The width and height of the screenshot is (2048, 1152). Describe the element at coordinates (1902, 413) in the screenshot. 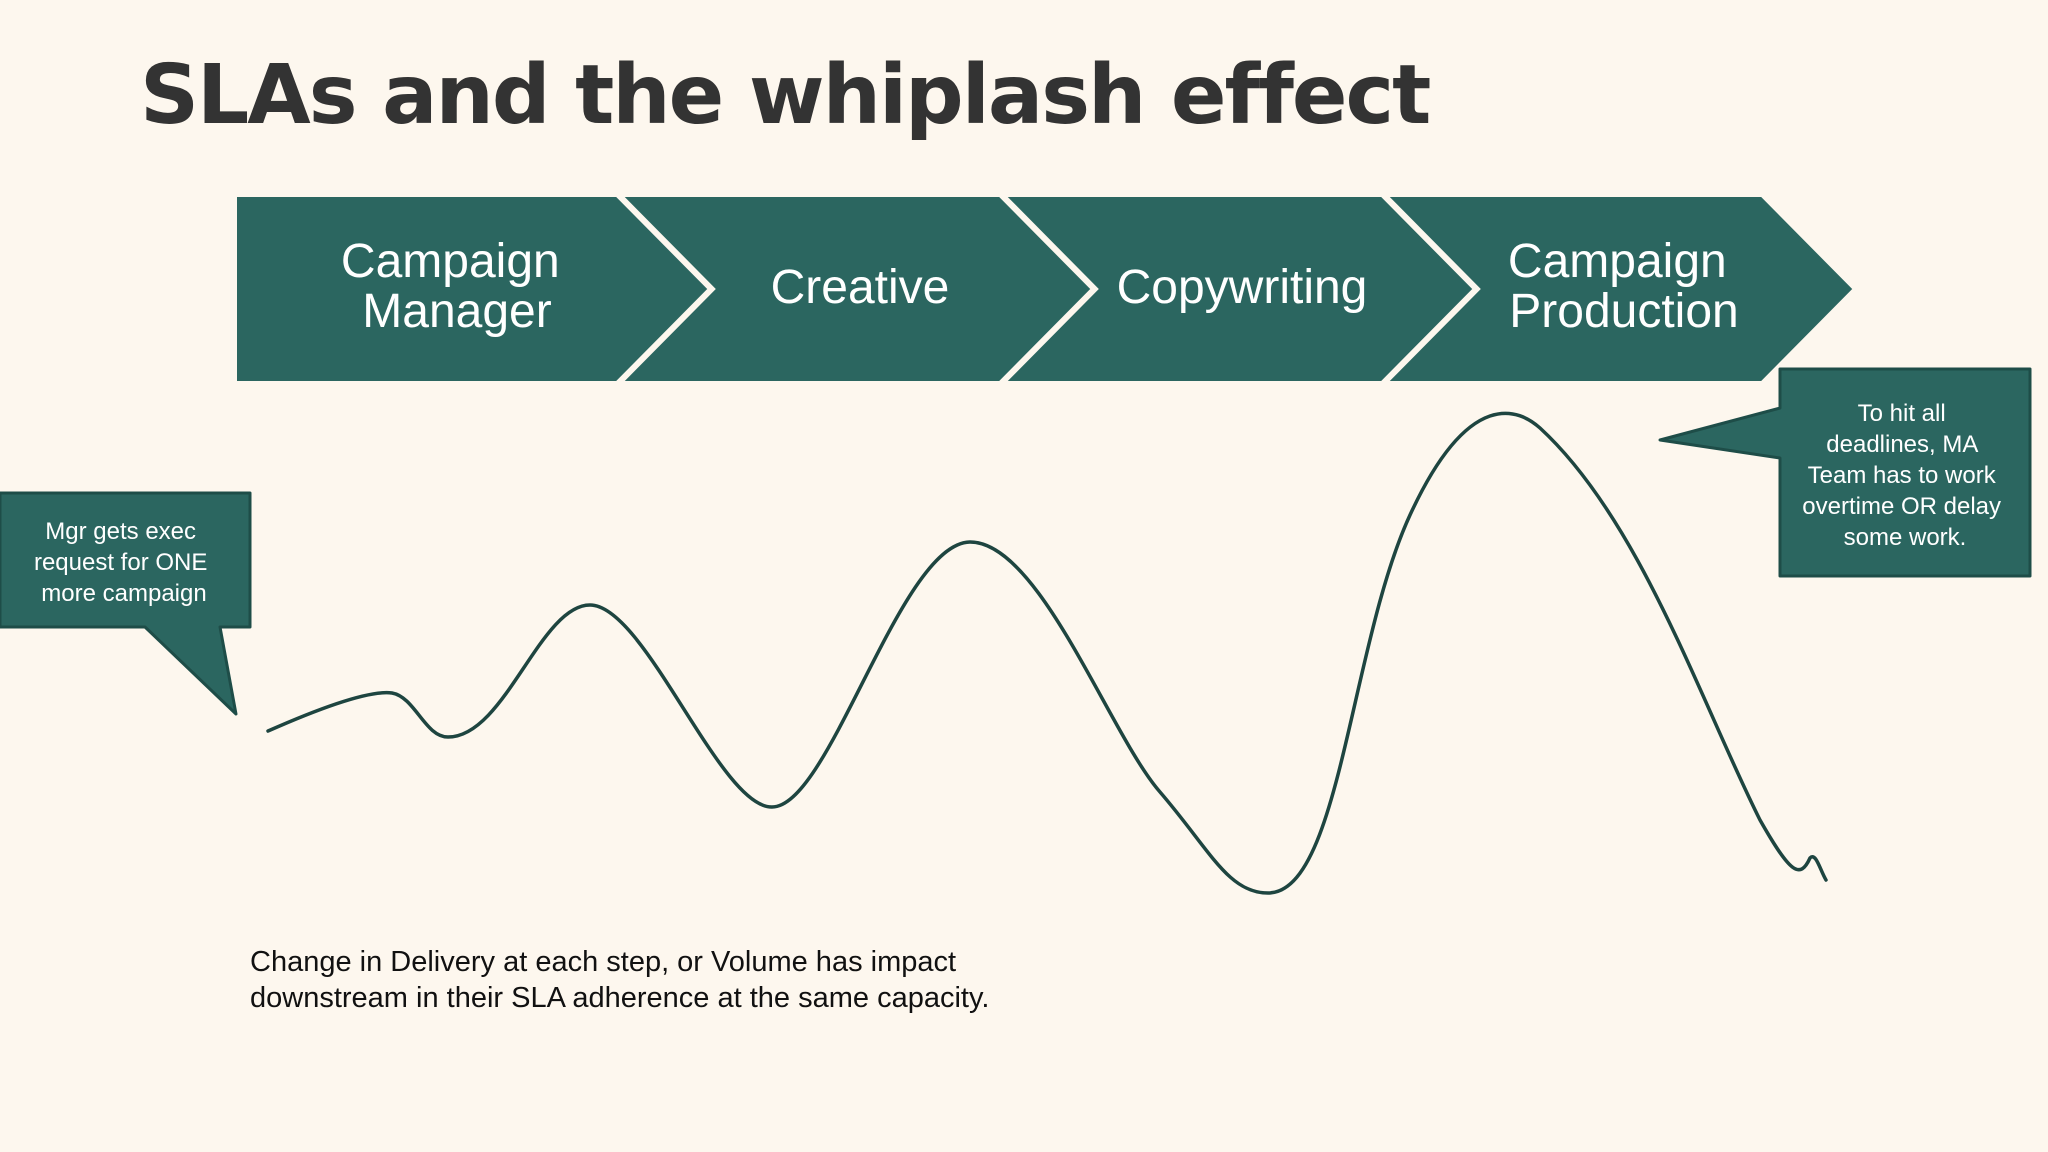

I see `callout-line: To hit all` at that location.